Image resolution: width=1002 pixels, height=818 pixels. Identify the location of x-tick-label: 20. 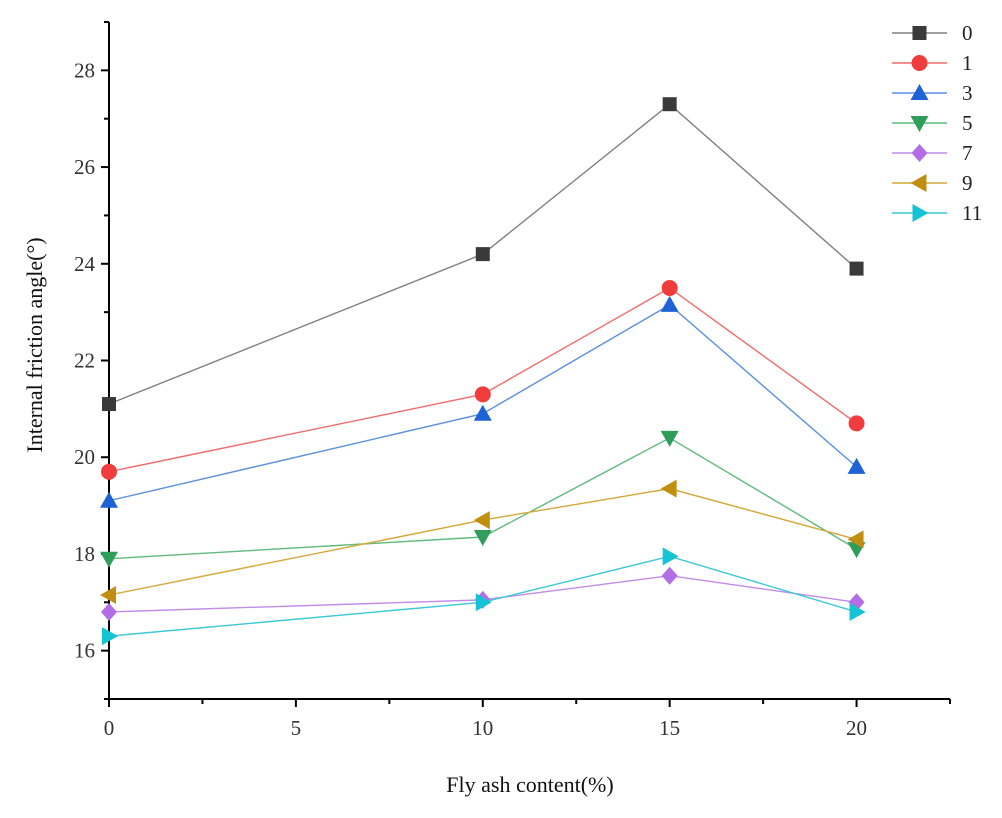
(856, 728).